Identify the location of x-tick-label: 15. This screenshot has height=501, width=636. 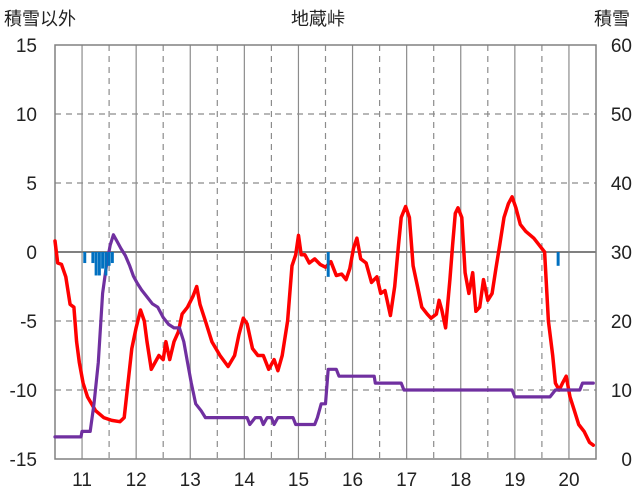
(298, 480).